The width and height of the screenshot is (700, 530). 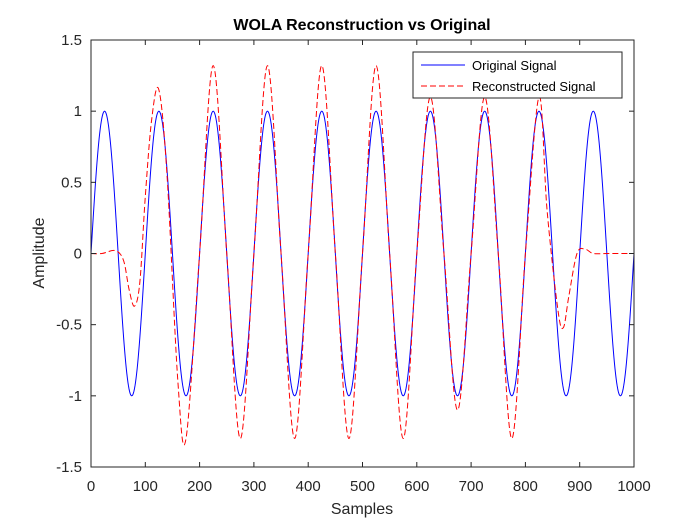 What do you see at coordinates (78, 254) in the screenshot?
I see `y-tick-label: 0` at bounding box center [78, 254].